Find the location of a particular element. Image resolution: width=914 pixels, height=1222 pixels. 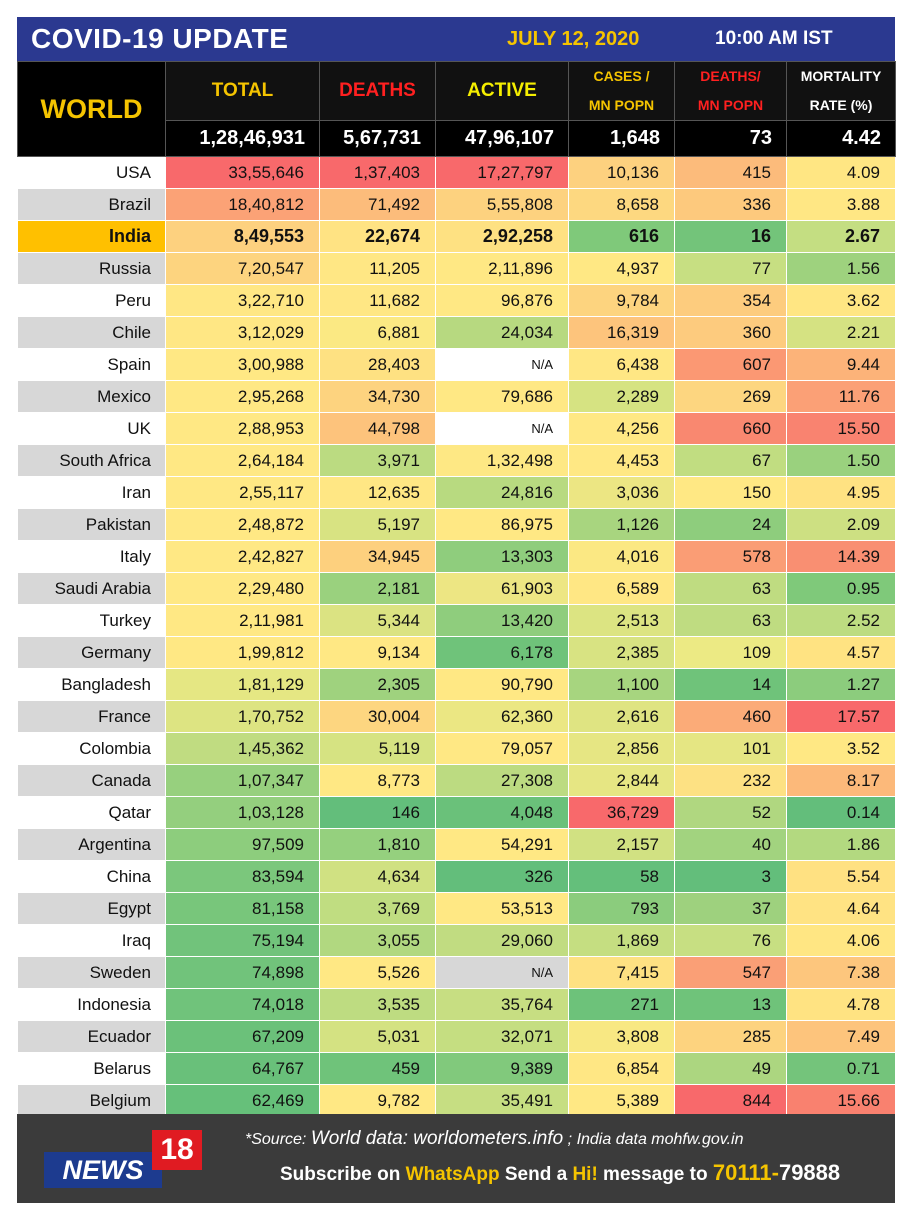

cell-mortality: 1.86 is located at coordinates (841, 844).